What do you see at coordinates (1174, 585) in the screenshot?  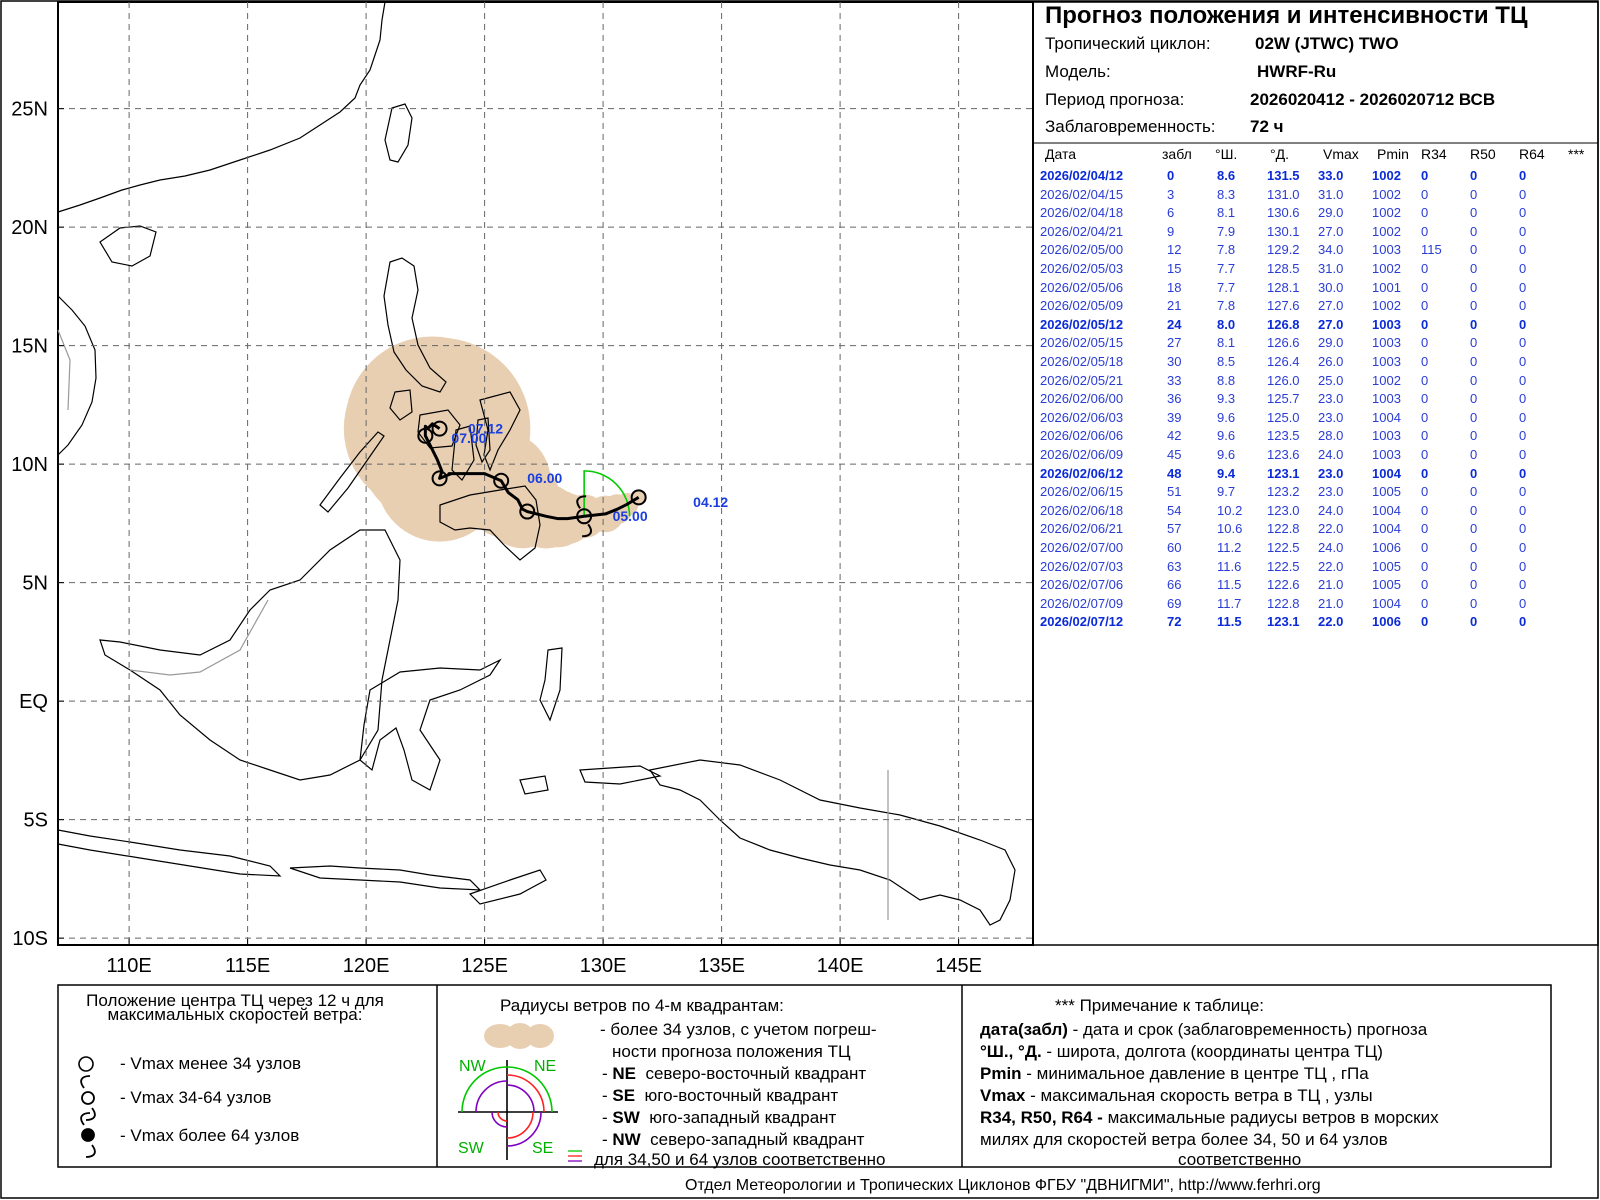 I see `table-cell-lead: 66` at bounding box center [1174, 585].